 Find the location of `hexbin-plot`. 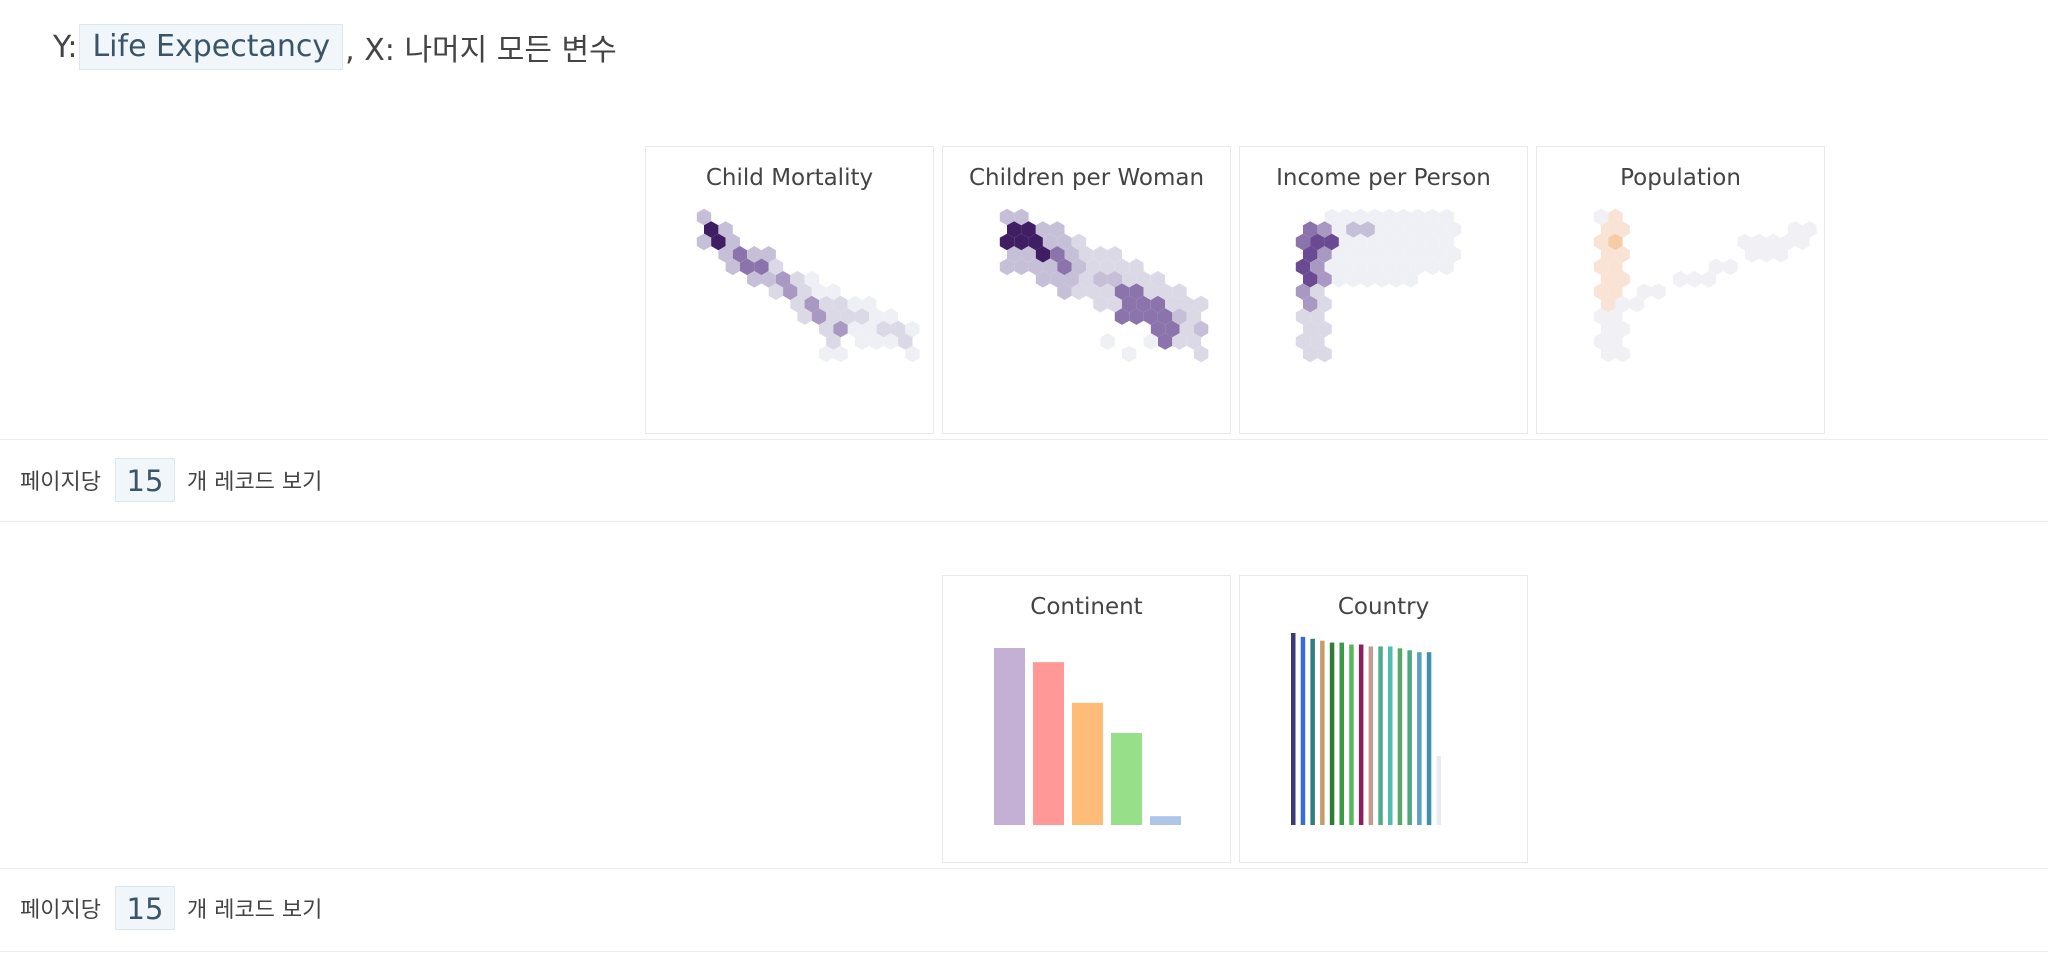

hexbin-plot is located at coordinates (1104, 285).